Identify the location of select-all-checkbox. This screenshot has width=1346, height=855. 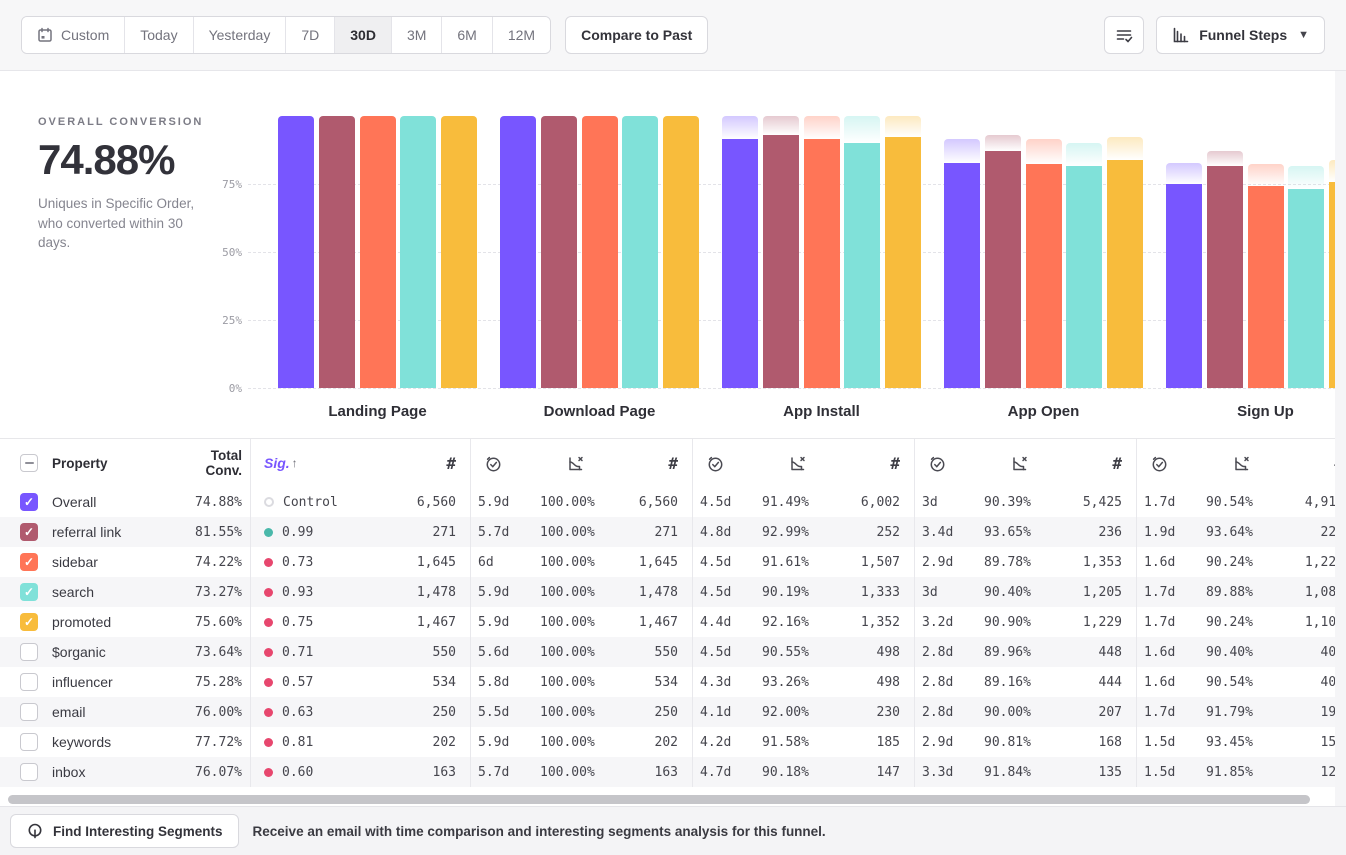
(29, 463).